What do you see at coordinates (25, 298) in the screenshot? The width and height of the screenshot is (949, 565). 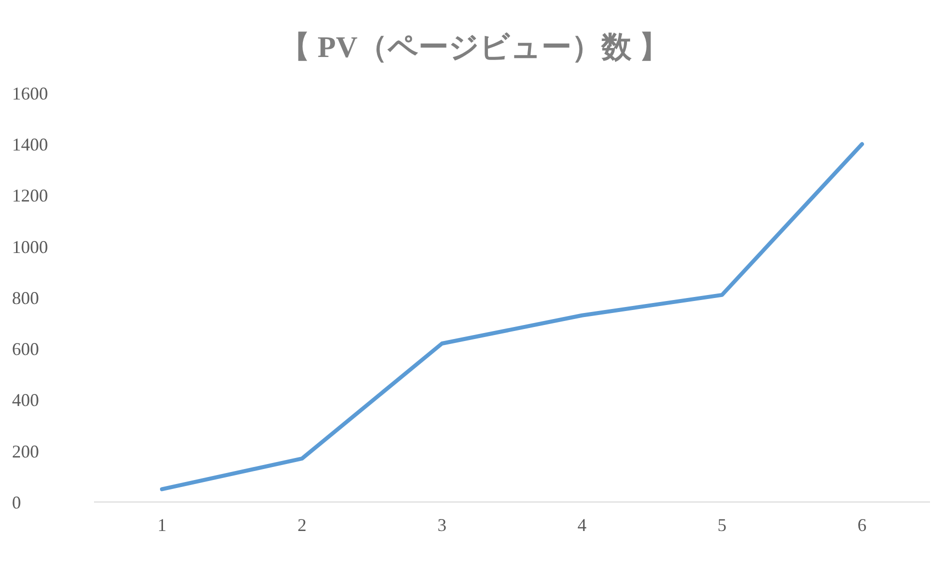 I see `y-tick-label: 800` at bounding box center [25, 298].